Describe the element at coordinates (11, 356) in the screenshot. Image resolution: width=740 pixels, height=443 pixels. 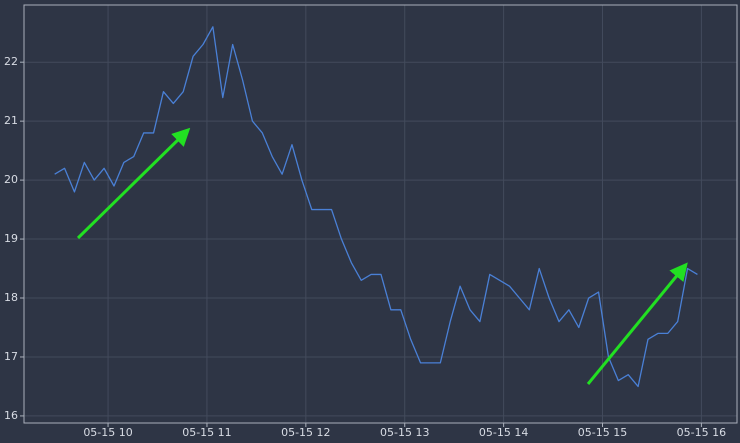
I see `y-tick-label: 17` at that location.